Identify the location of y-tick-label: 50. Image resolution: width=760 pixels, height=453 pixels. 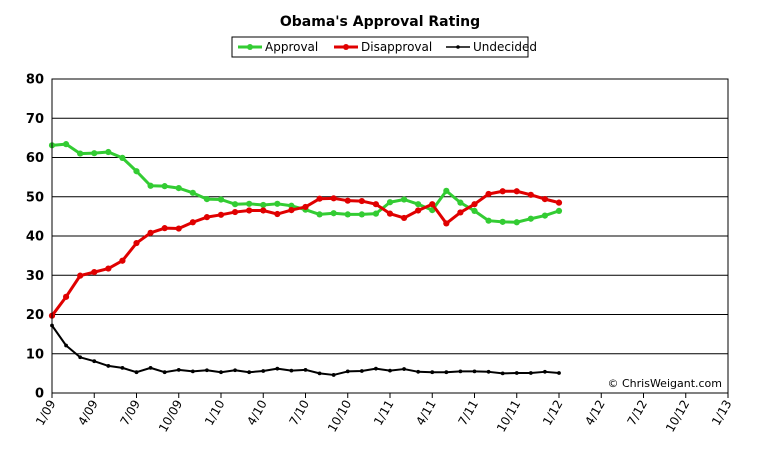
(35, 197).